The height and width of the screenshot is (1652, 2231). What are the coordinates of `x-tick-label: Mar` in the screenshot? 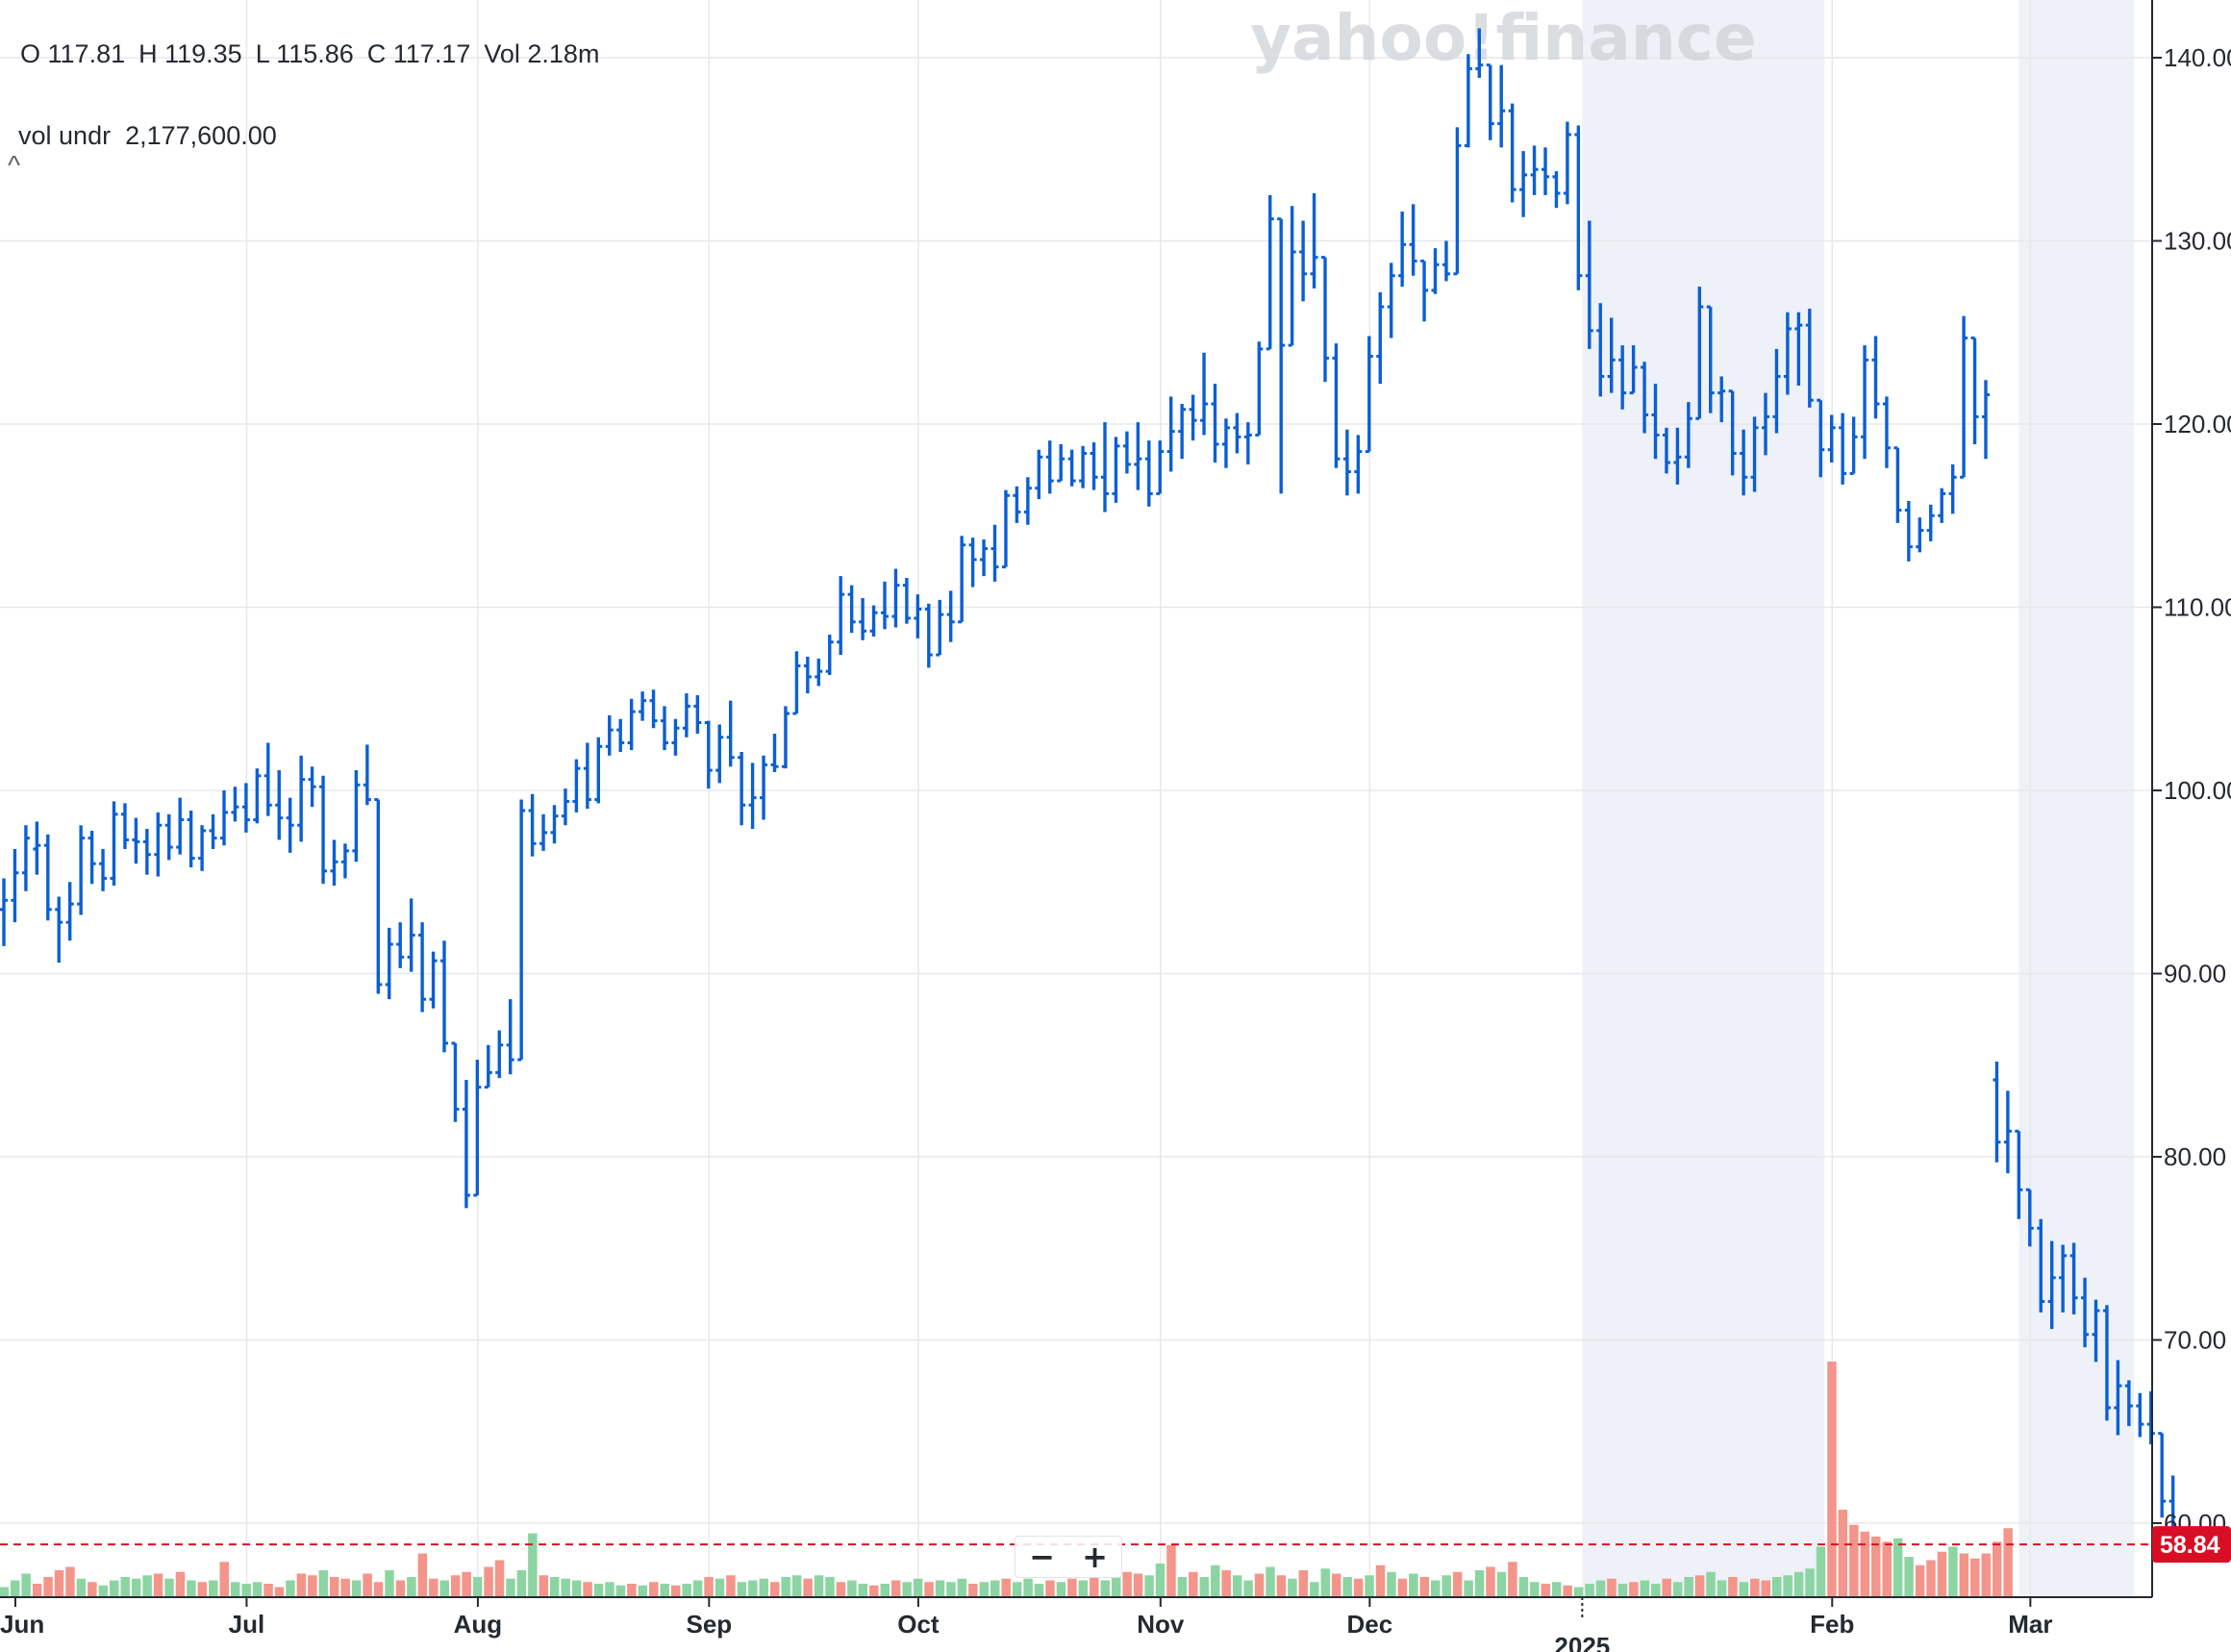 It's located at (2030, 1624).